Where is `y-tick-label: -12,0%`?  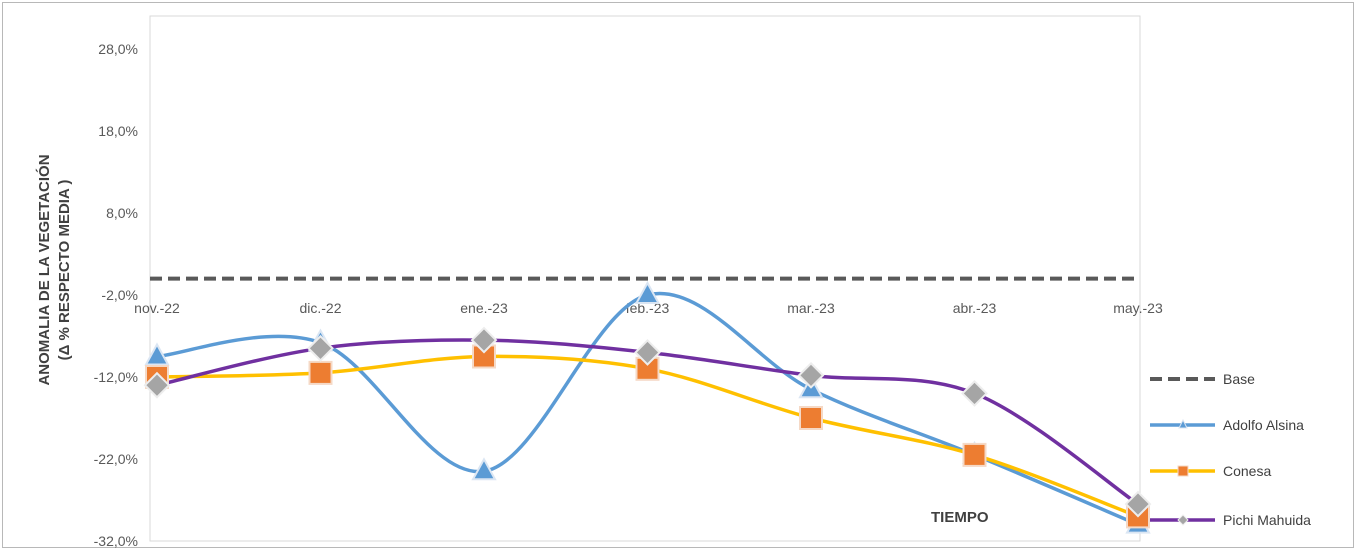
y-tick-label: -12,0% is located at coordinates (116, 377).